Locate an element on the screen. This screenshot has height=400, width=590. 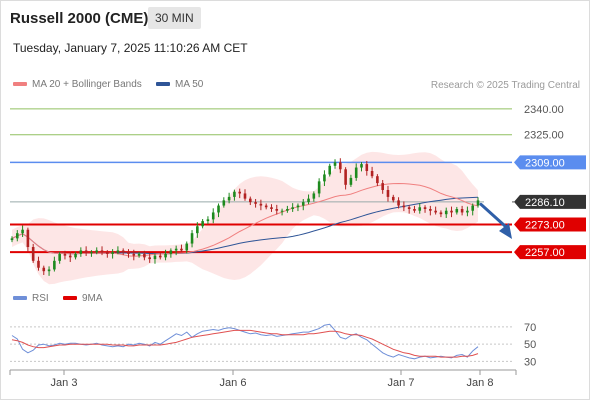
legend-ma50: MA 50 is located at coordinates (179, 84).